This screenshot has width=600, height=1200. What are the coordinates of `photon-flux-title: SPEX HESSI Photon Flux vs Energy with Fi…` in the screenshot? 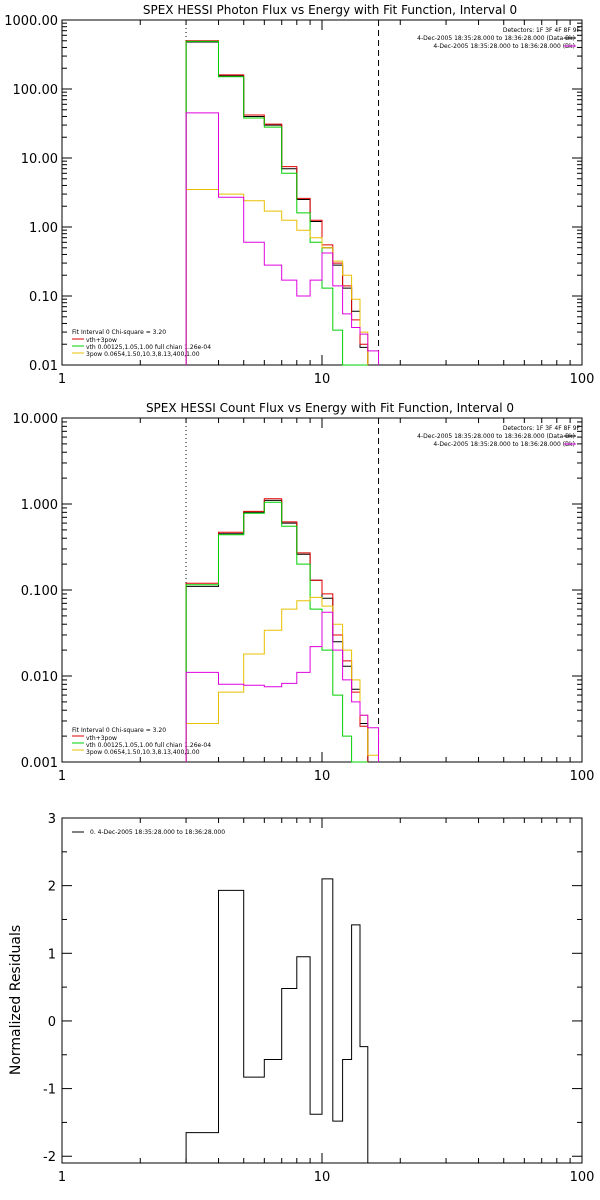 It's located at (330, 10).